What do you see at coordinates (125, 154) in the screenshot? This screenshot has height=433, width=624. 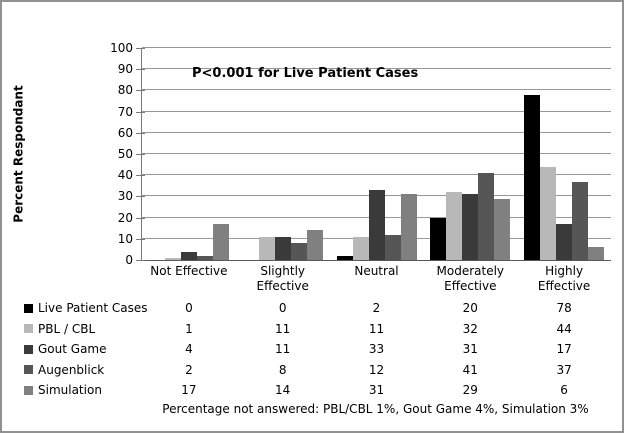 I see `y-axis-tick-label: 50` at bounding box center [125, 154].